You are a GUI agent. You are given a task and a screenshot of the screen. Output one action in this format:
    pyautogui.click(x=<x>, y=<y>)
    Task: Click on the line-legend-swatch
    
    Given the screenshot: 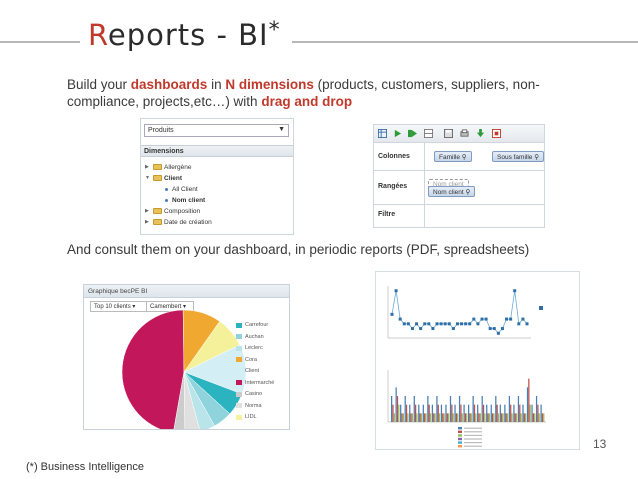 What is the action you would take?
    pyautogui.click(x=541, y=308)
    